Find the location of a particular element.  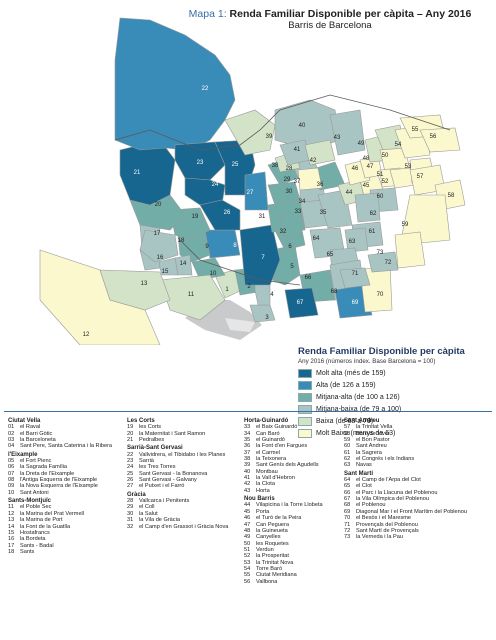

neighborhood-entry: 32 el Camp d'en Grassot i Gràcia Nova is located at coordinates (177, 527).